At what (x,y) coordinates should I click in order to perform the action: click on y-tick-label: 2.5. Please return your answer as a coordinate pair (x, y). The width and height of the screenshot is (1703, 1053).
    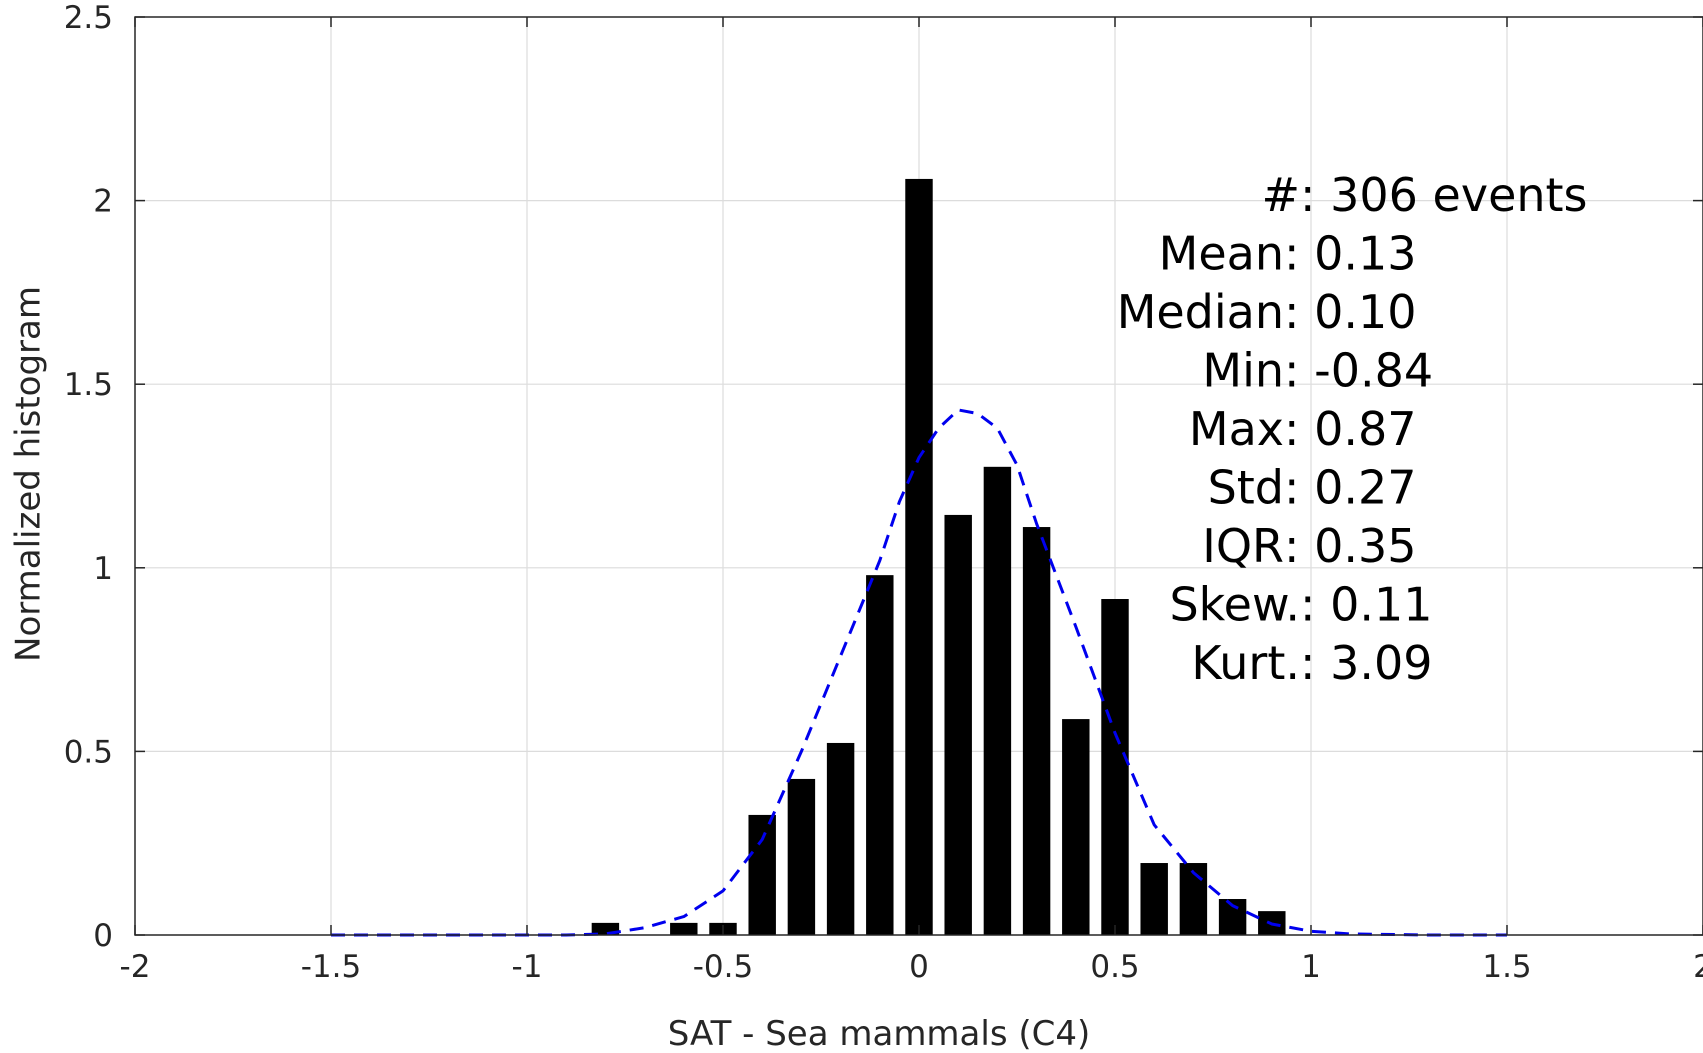
    Looking at the image, I should click on (88, 18).